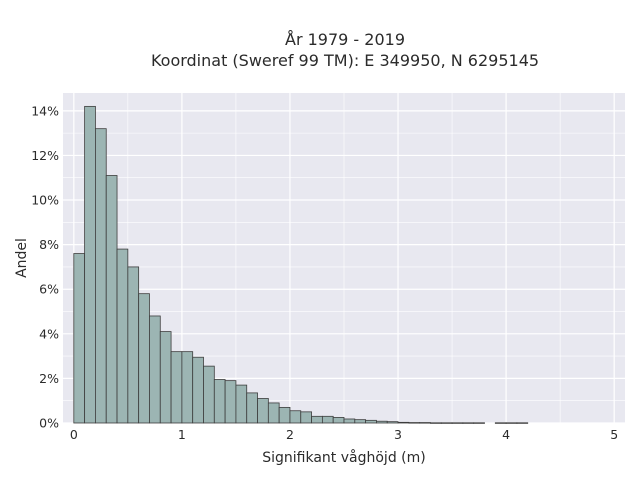 Image resolution: width=640 pixels, height=484 pixels. Describe the element at coordinates (49, 289) in the screenshot. I see `y-tick-label: 6%` at that location.